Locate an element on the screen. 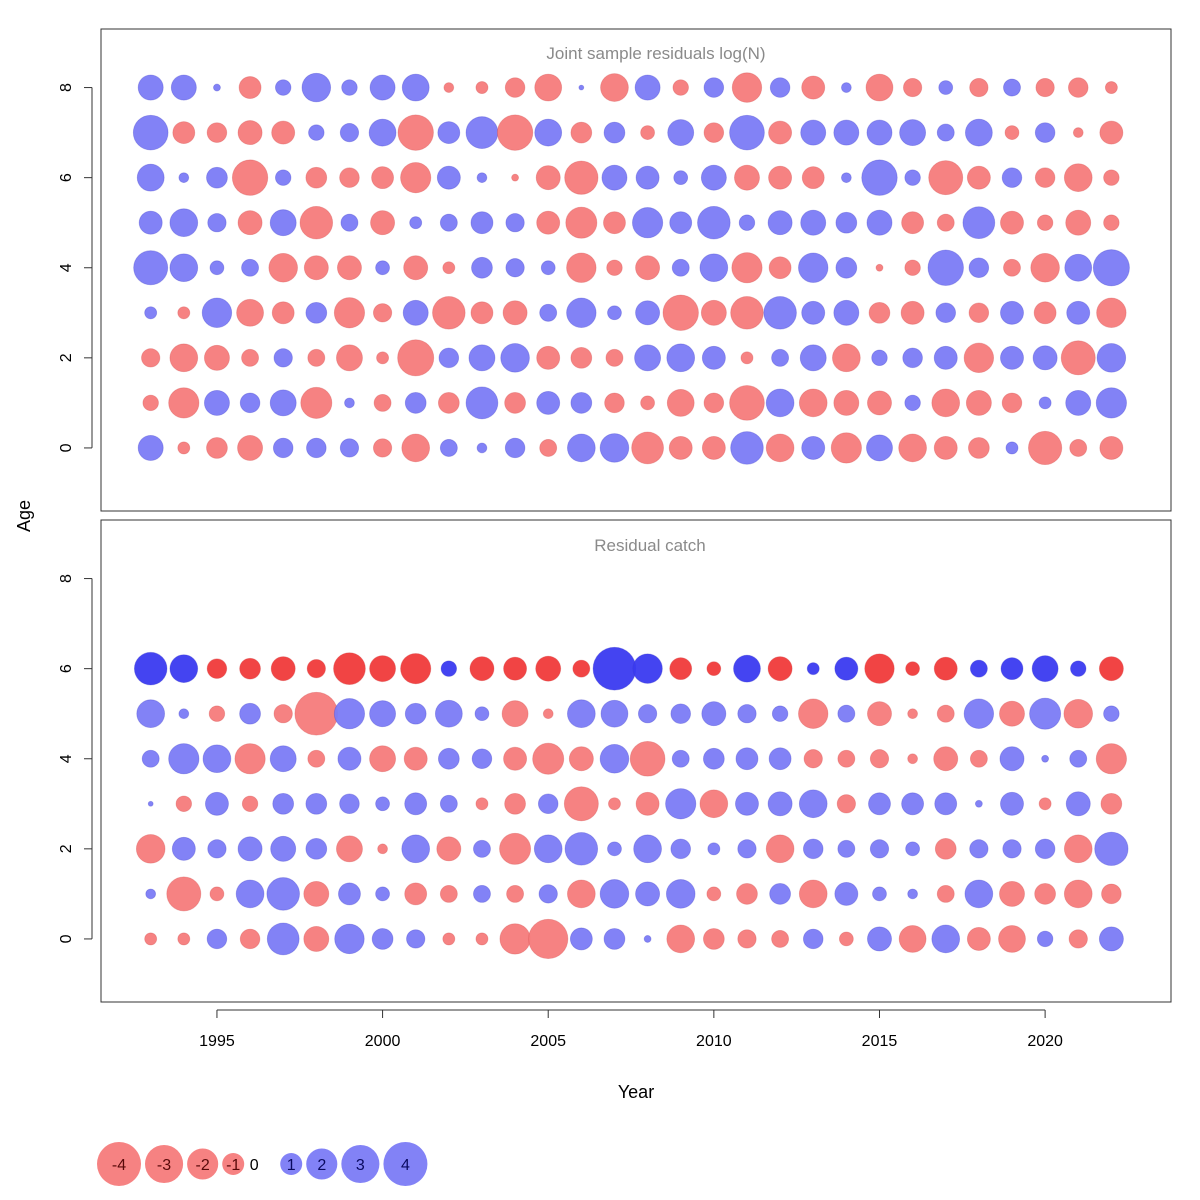  panel-title: Joint sample residuals log(N) is located at coordinates (655, 53).